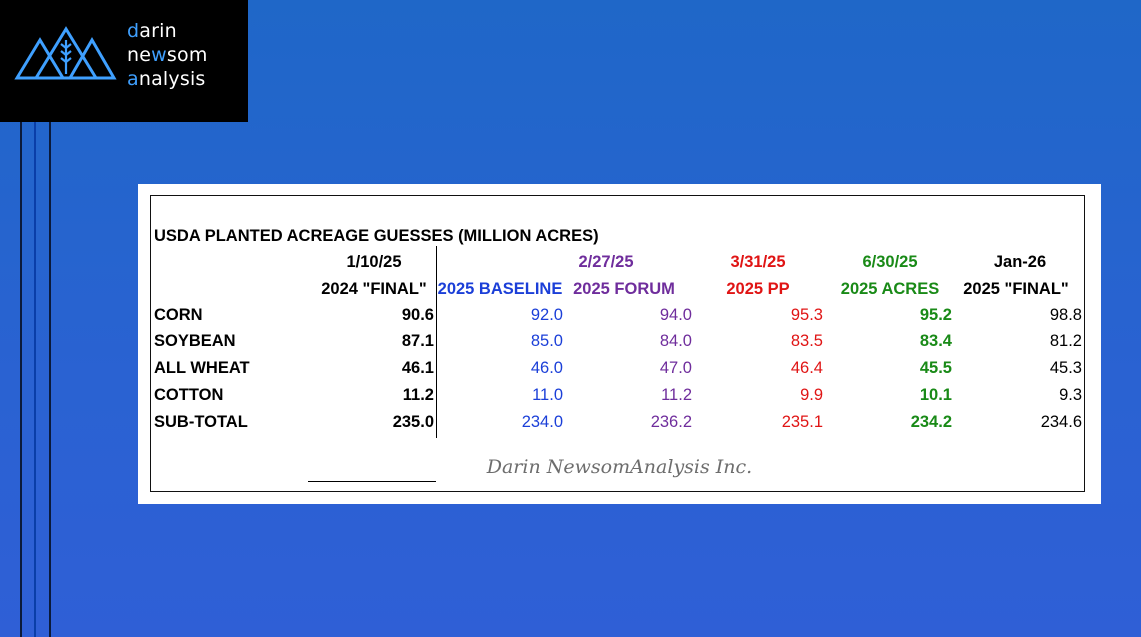 The height and width of the screenshot is (637, 1141). I want to click on table-cell: 92.0, so click(546, 315).